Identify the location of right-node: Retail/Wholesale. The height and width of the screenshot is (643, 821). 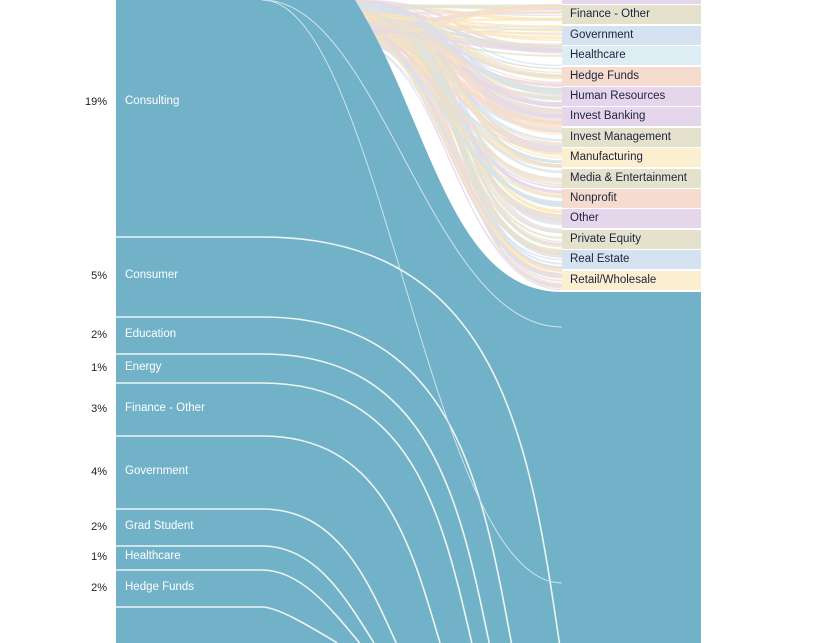
(631, 280).